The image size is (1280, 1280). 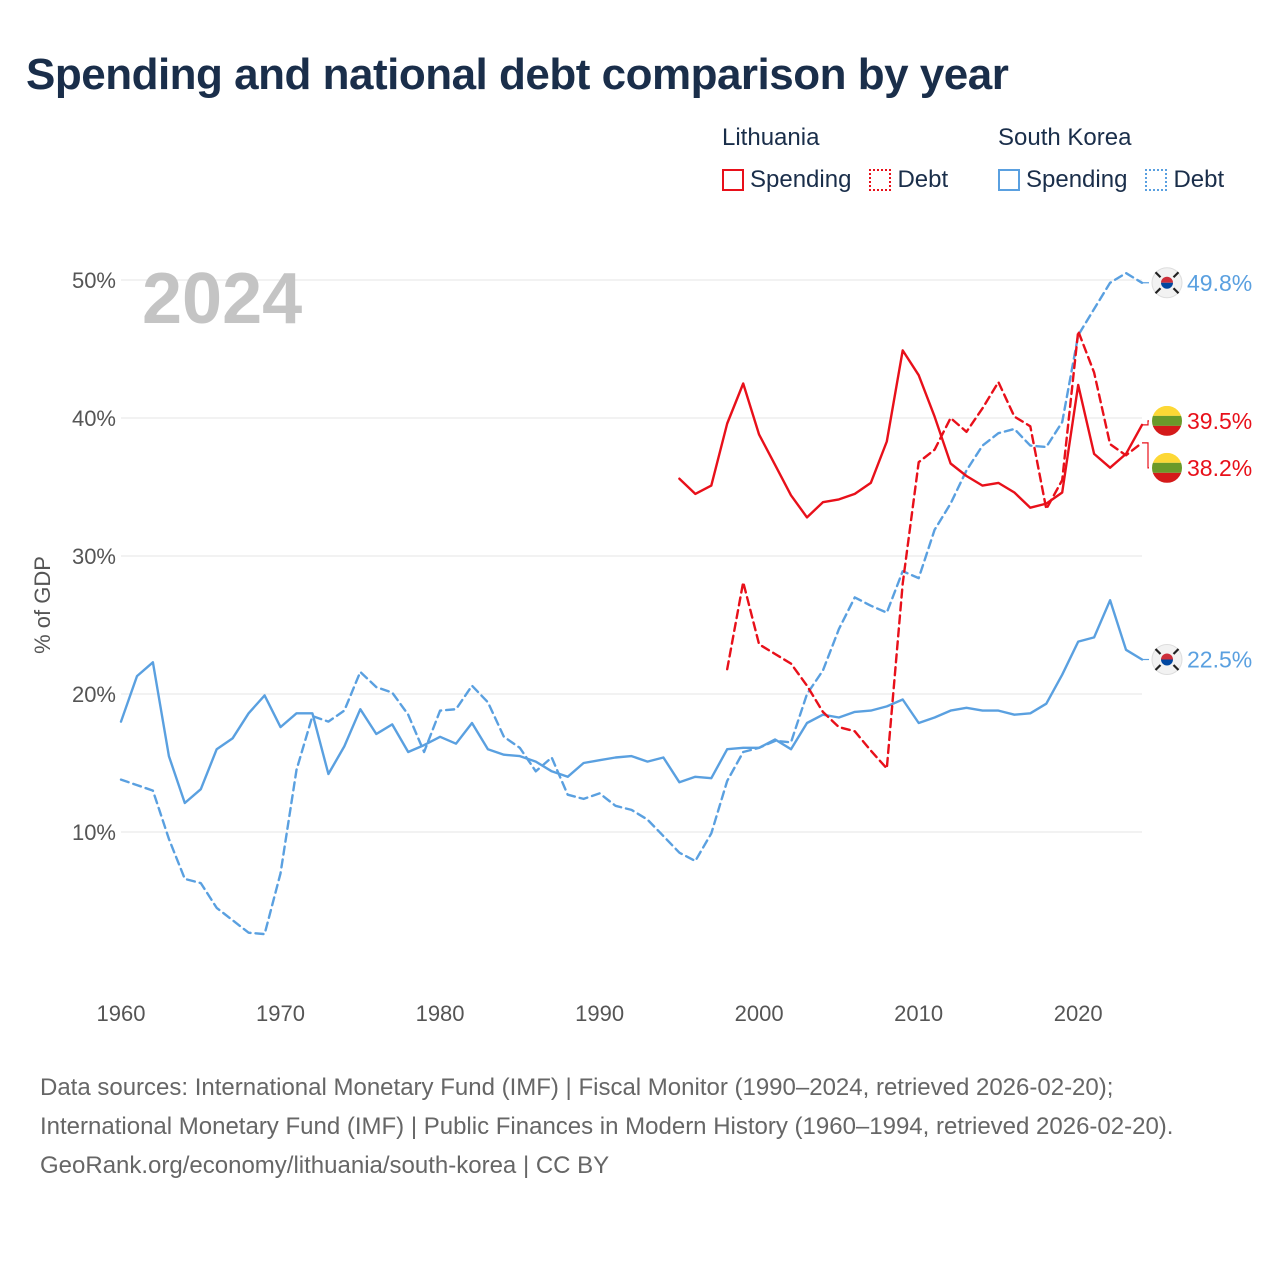 What do you see at coordinates (1065, 137) in the screenshot?
I see `legend-group-title: South Korea` at bounding box center [1065, 137].